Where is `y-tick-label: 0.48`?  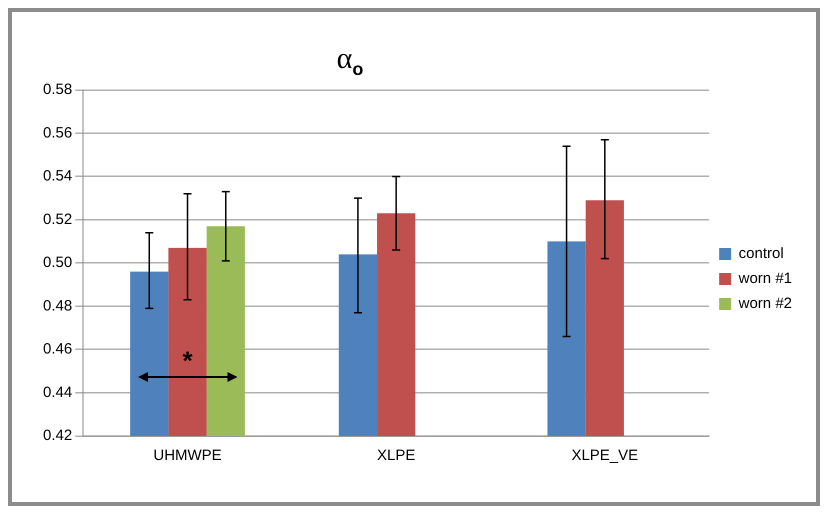
y-tick-label: 0.48 is located at coordinates (57, 305).